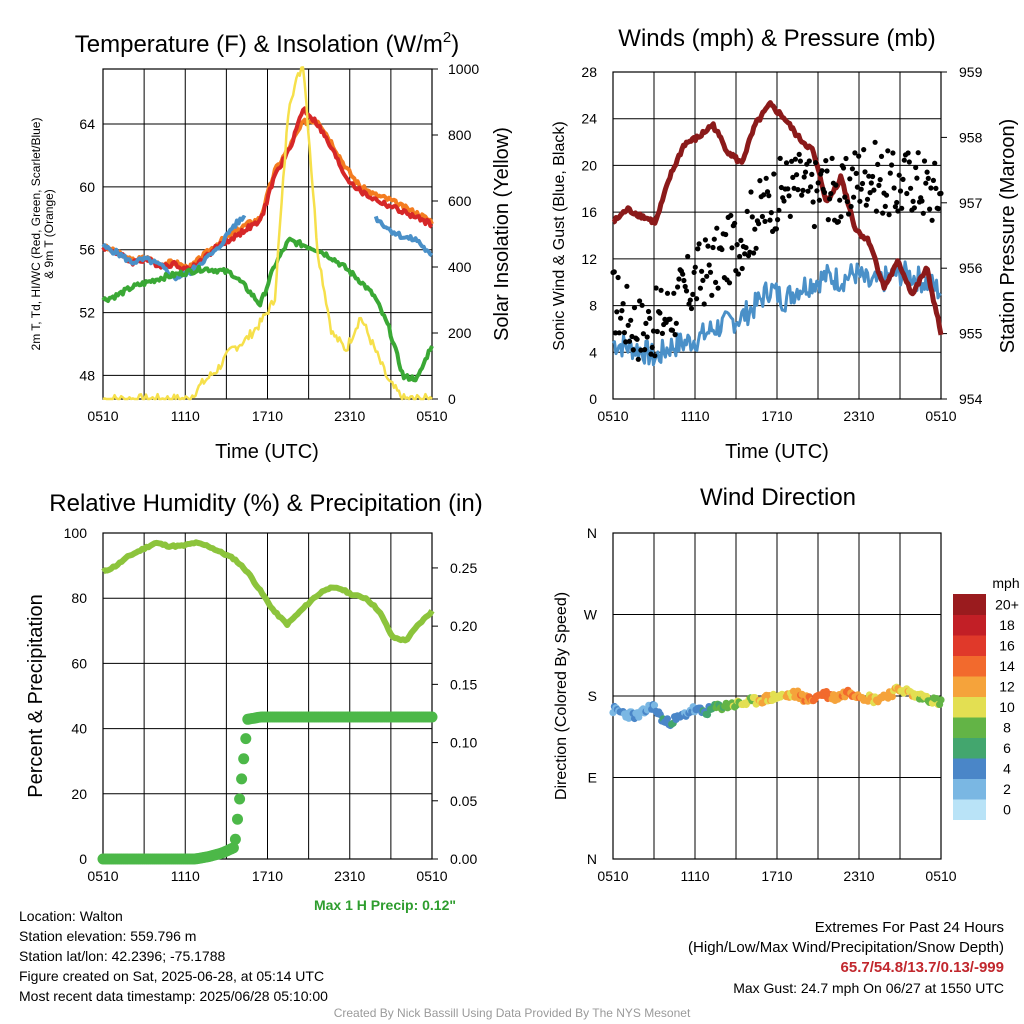  Describe the element at coordinates (592, 533) in the screenshot. I see `y-tick-label: N` at that location.